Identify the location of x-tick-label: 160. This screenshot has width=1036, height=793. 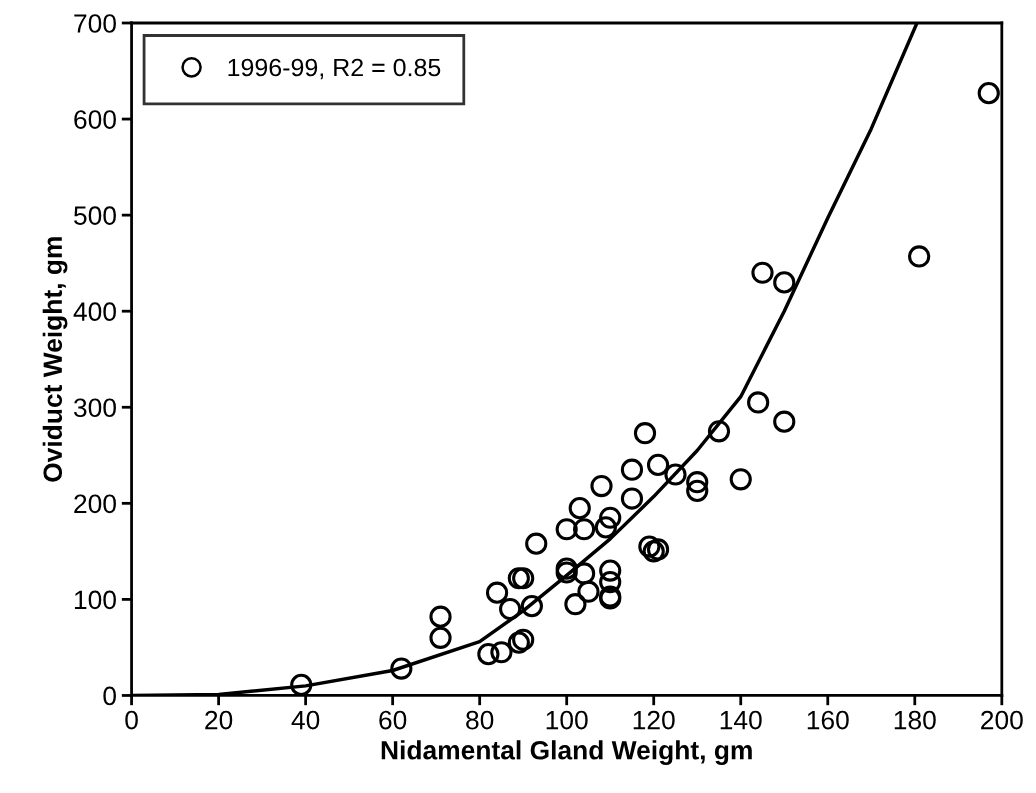
(828, 720).